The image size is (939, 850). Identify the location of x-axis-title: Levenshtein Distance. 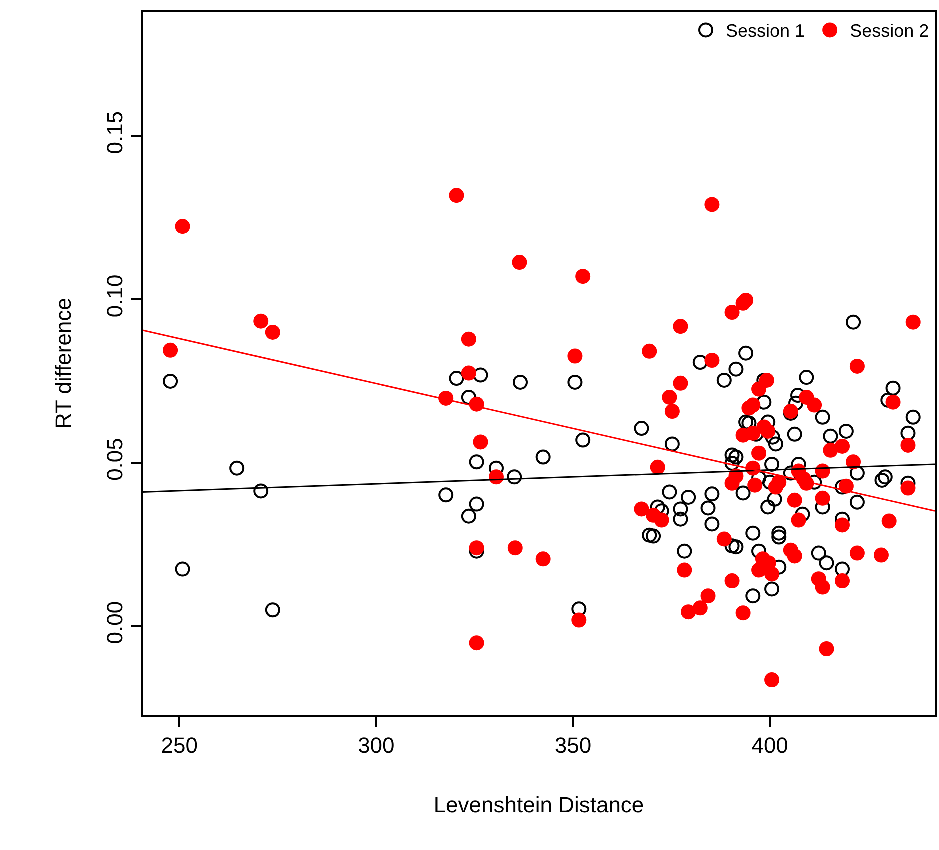
(539, 805).